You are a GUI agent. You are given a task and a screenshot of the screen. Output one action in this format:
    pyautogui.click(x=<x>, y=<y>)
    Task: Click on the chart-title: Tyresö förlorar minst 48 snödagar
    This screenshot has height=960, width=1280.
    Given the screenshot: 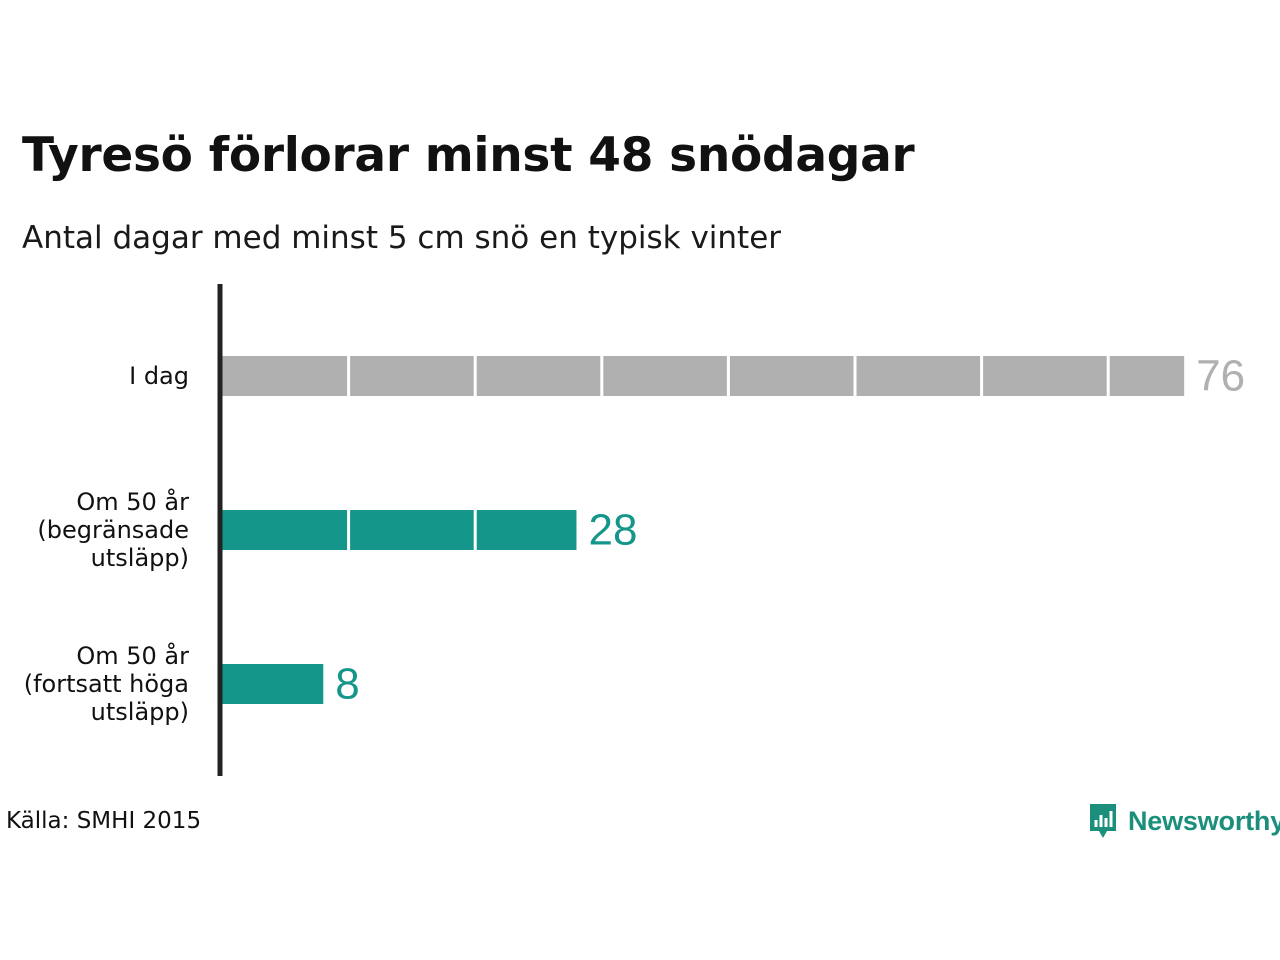 What is the action you would take?
    pyautogui.click(x=468, y=155)
    